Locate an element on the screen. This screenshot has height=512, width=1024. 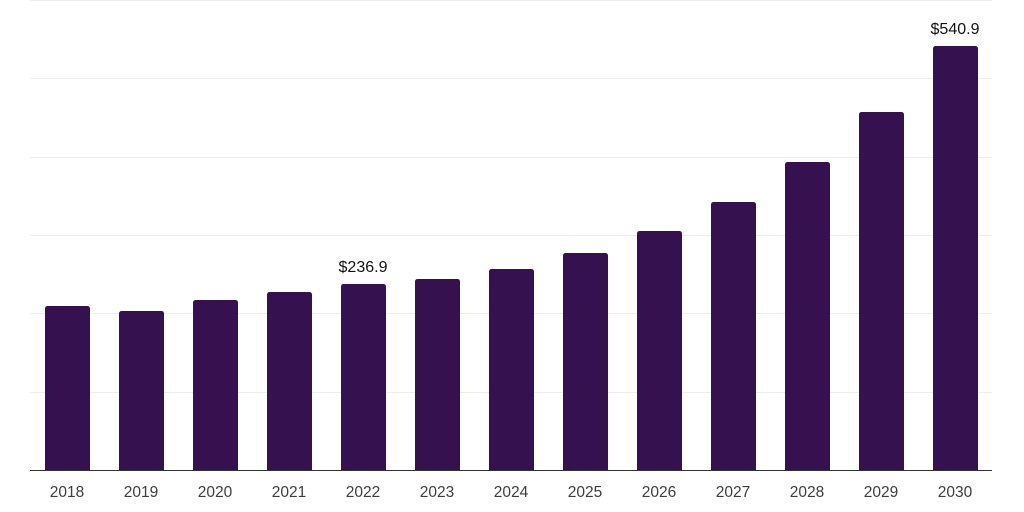
x-tick-2027: 2027 is located at coordinates (733, 492).